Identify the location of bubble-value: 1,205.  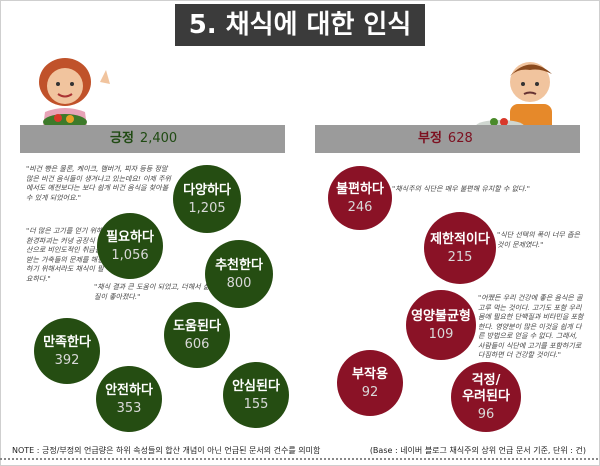
(207, 208).